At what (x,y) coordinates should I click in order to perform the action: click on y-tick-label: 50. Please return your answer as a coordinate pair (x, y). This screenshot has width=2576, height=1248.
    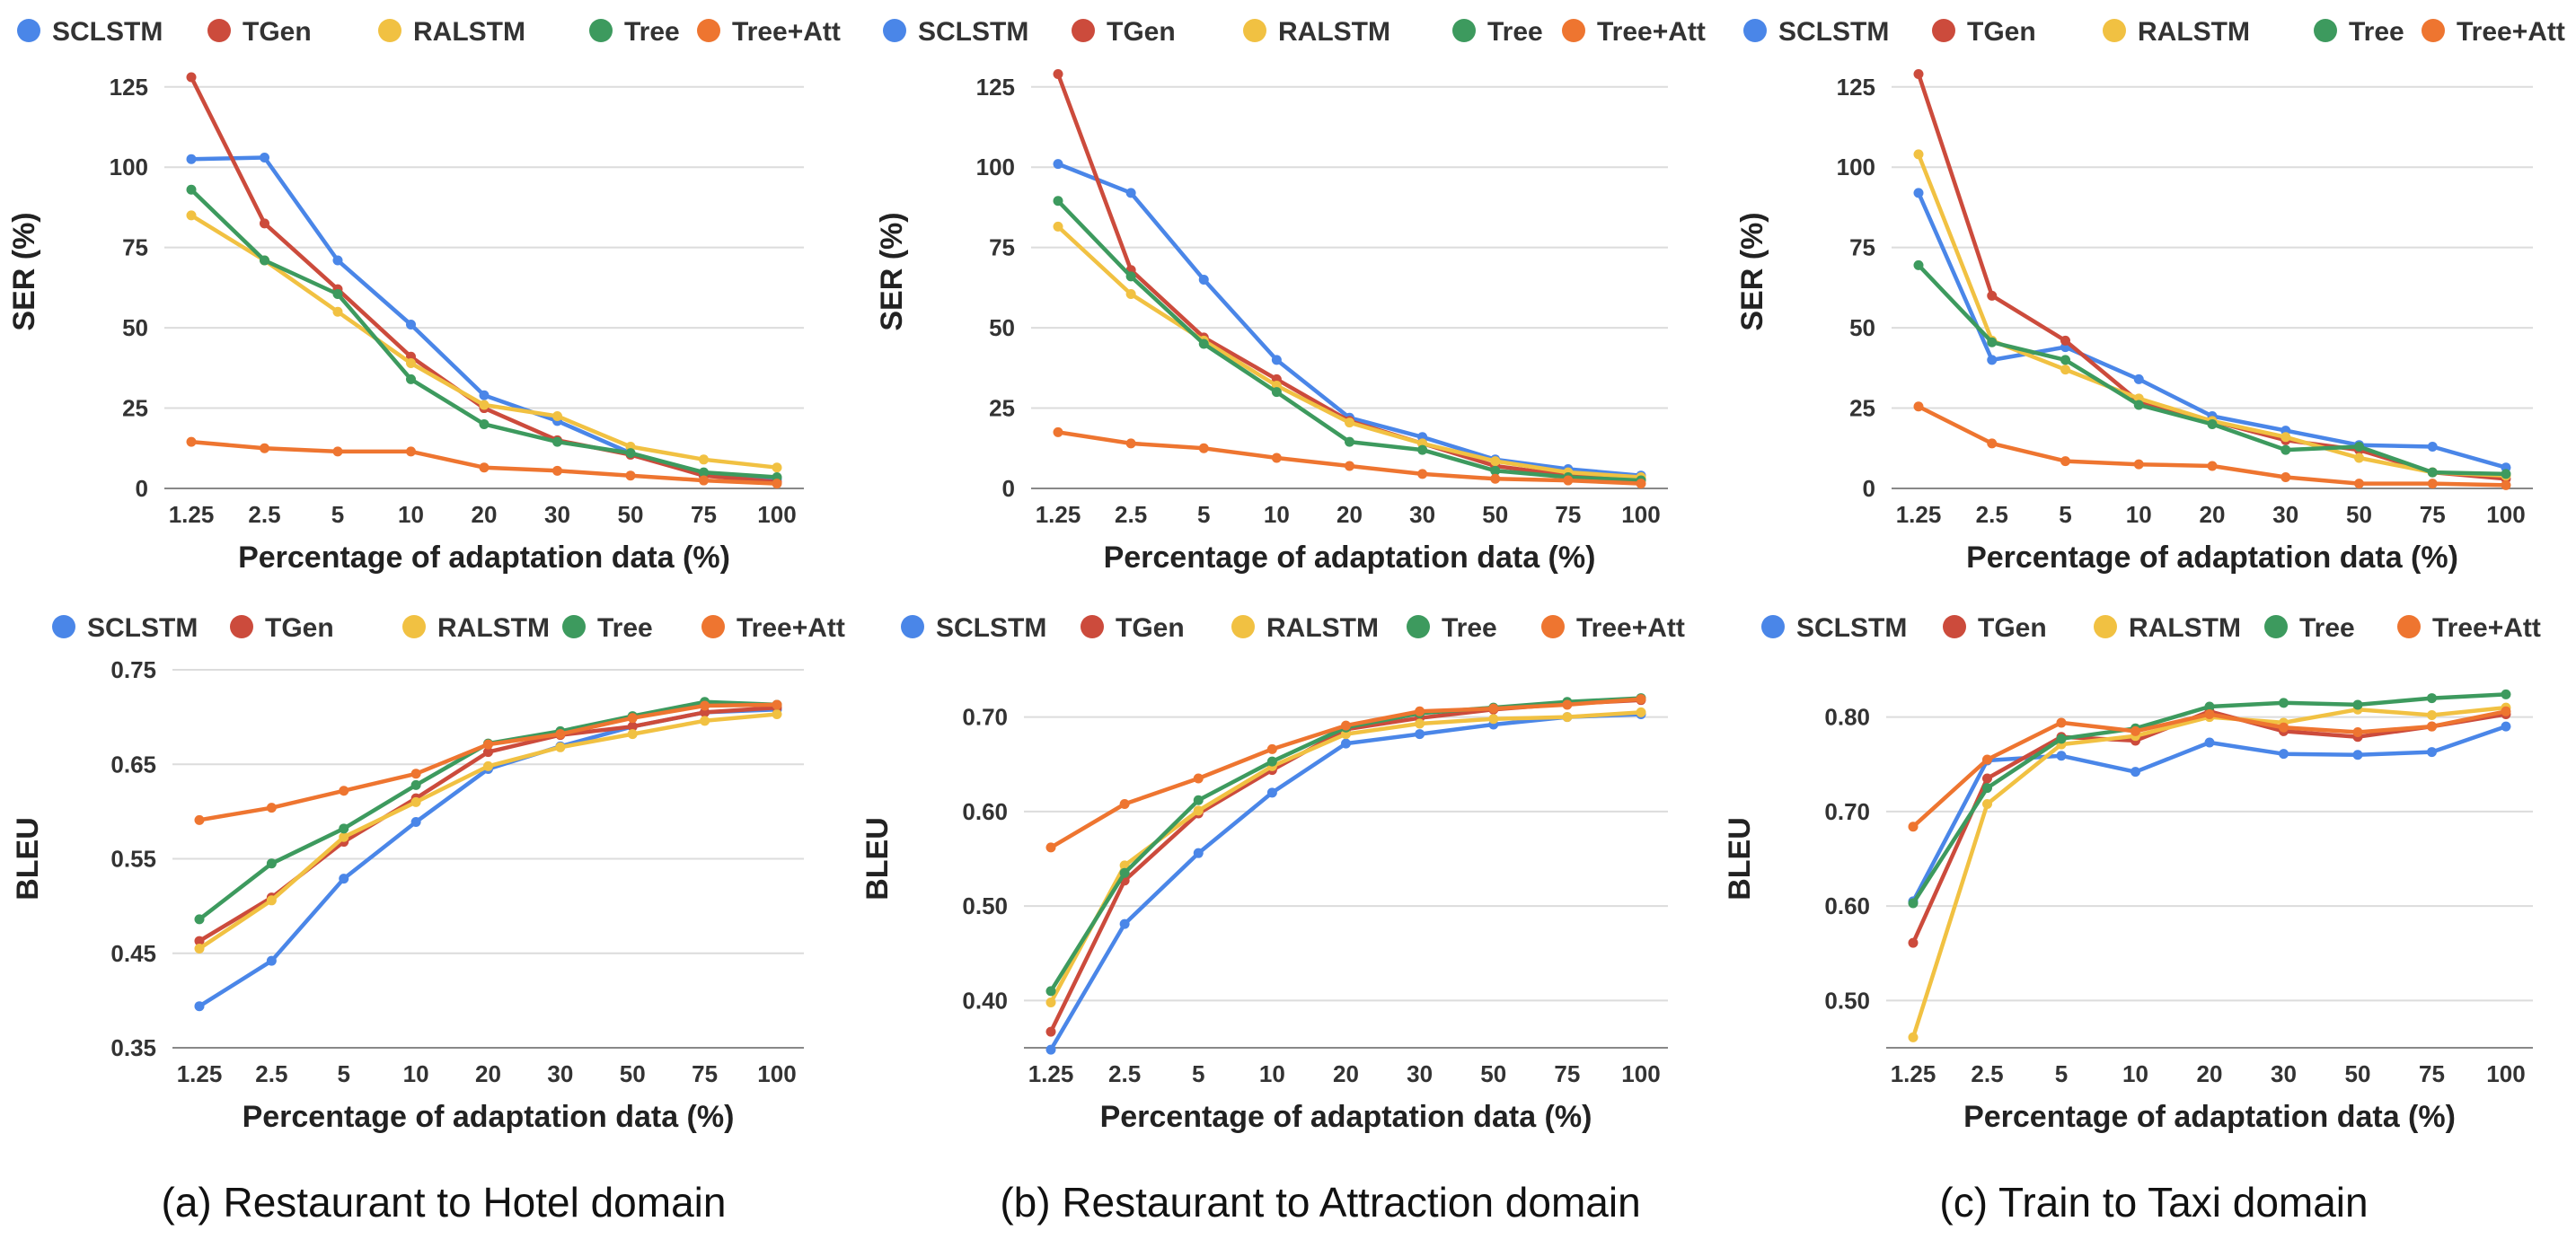
    Looking at the image, I should click on (1862, 327).